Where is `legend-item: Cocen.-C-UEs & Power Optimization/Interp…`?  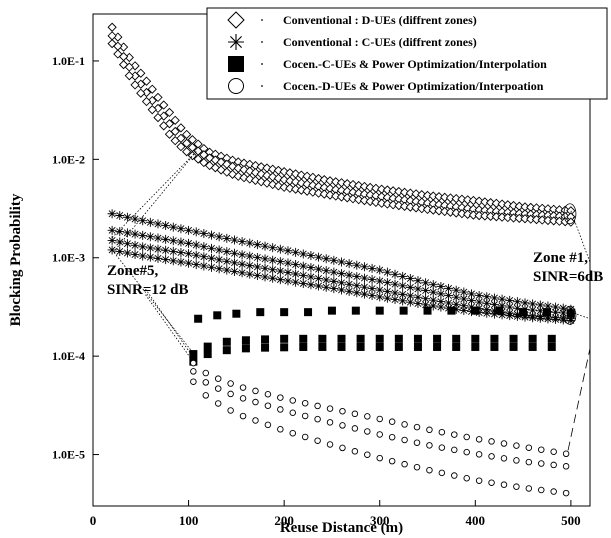
legend-item: Cocen.-C-UEs & Power Optimization/Interp… is located at coordinates (387, 64).